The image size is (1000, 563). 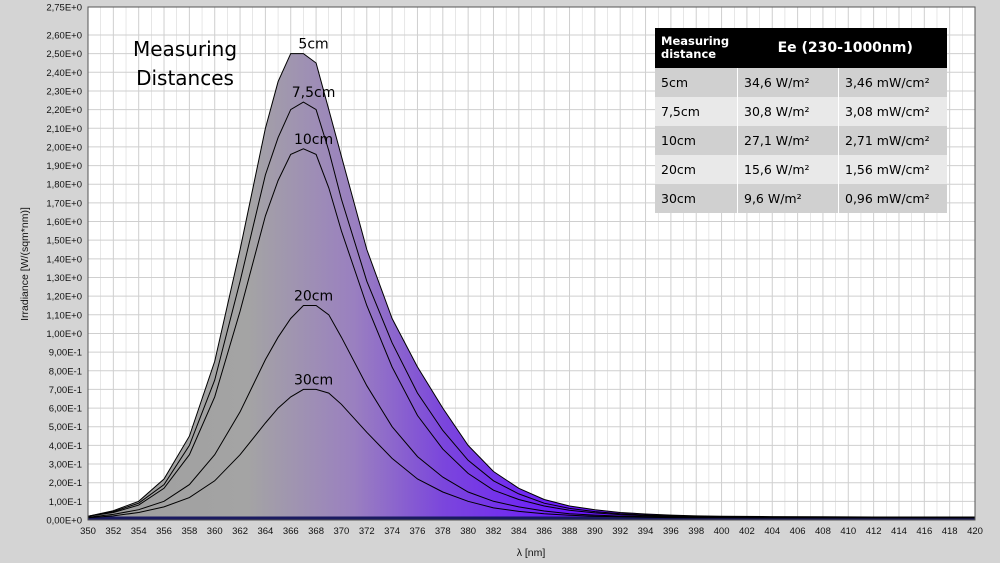 What do you see at coordinates (65, 371) in the screenshot?
I see `y-tick-label: 8,00E-1` at bounding box center [65, 371].